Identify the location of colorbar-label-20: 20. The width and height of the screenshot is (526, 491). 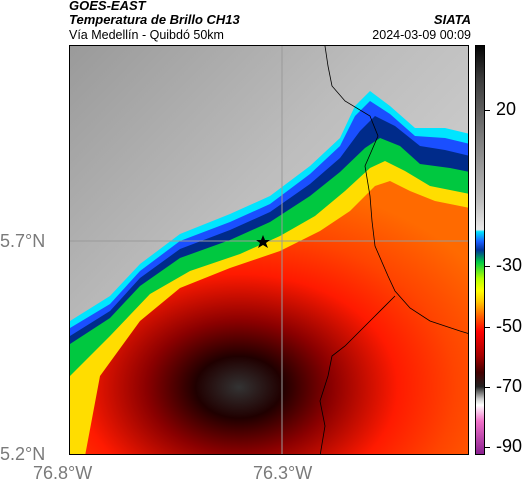
(506, 109).